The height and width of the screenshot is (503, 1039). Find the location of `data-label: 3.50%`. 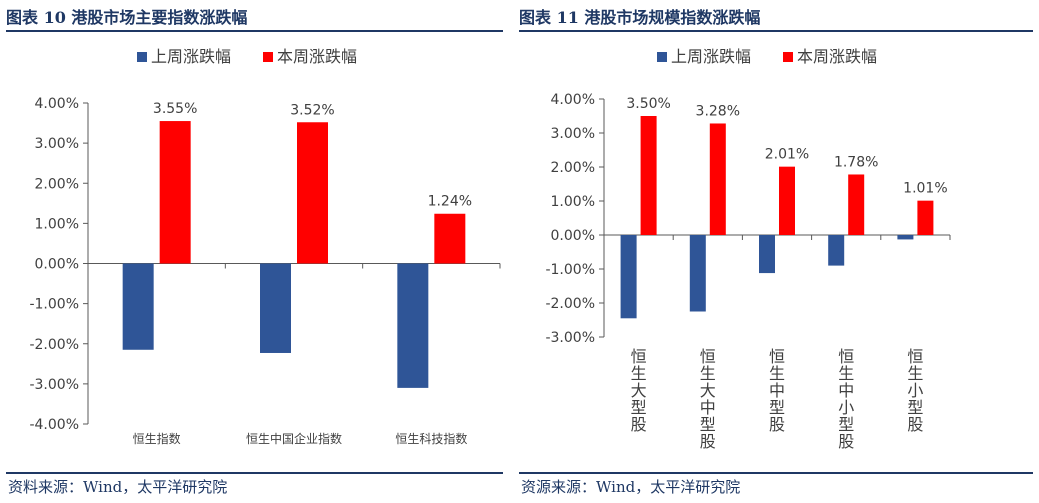

data-label: 3.50% is located at coordinates (648, 104).